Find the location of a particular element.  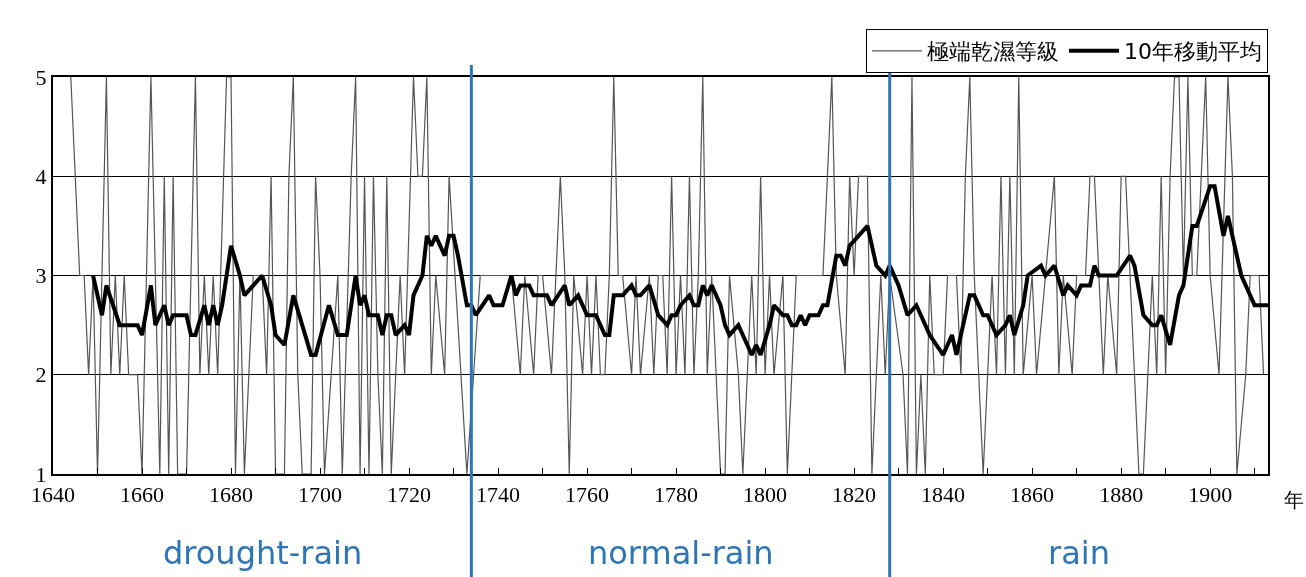

x-tick-label: 1660 is located at coordinates (142, 495).